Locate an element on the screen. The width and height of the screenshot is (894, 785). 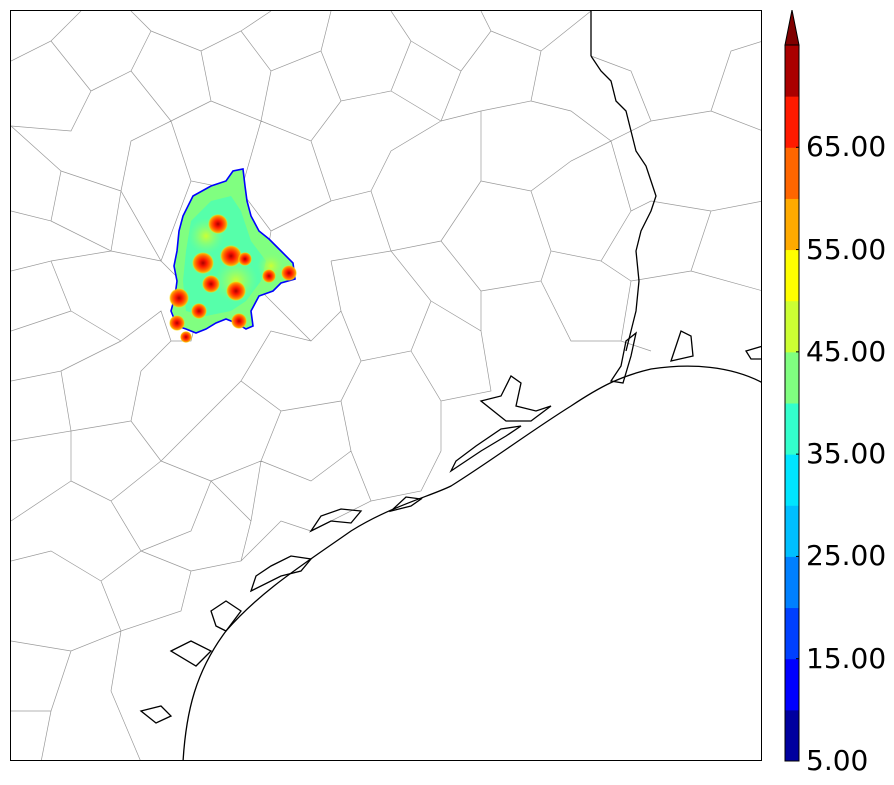
colorbar-frame is located at coordinates (792, 403).